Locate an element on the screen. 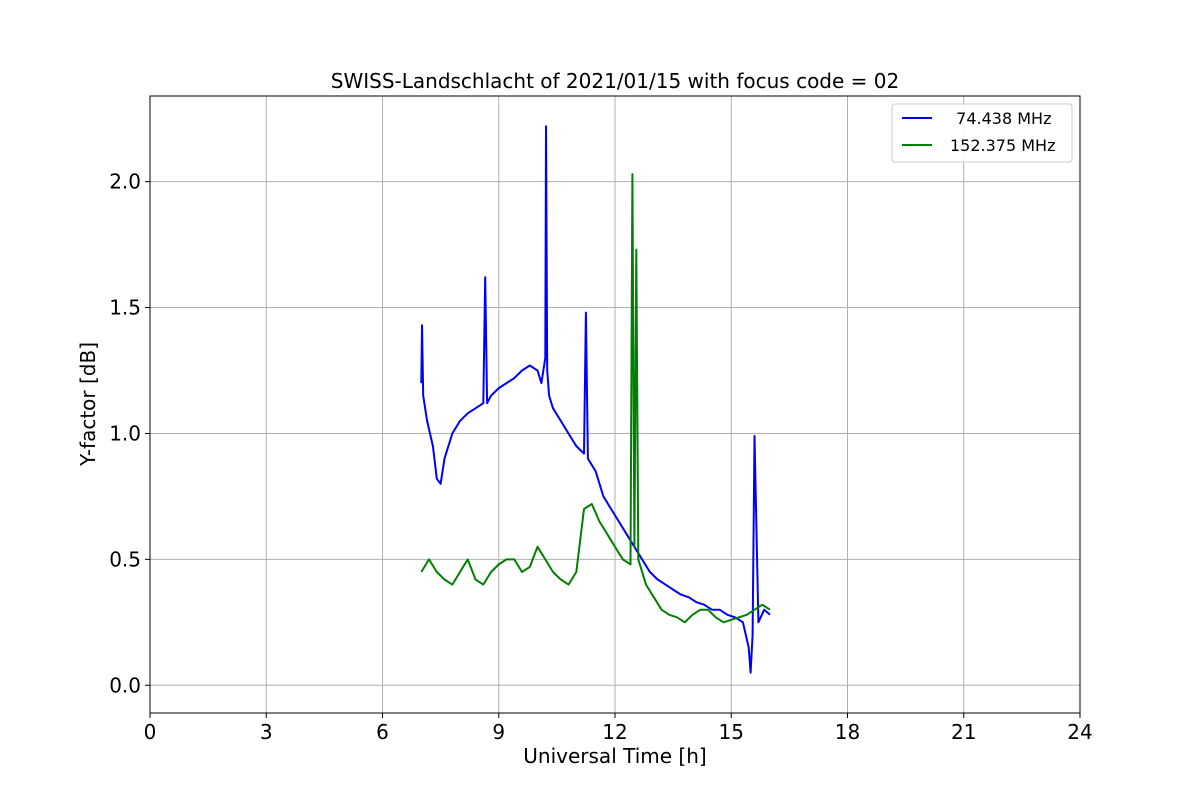 This screenshot has height=800, width=1200. x-tick-label: 18 is located at coordinates (847, 732).